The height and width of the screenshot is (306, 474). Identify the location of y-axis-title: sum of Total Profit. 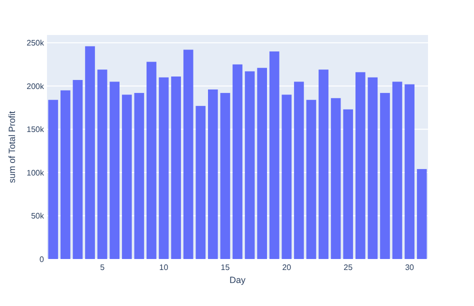
(12, 146).